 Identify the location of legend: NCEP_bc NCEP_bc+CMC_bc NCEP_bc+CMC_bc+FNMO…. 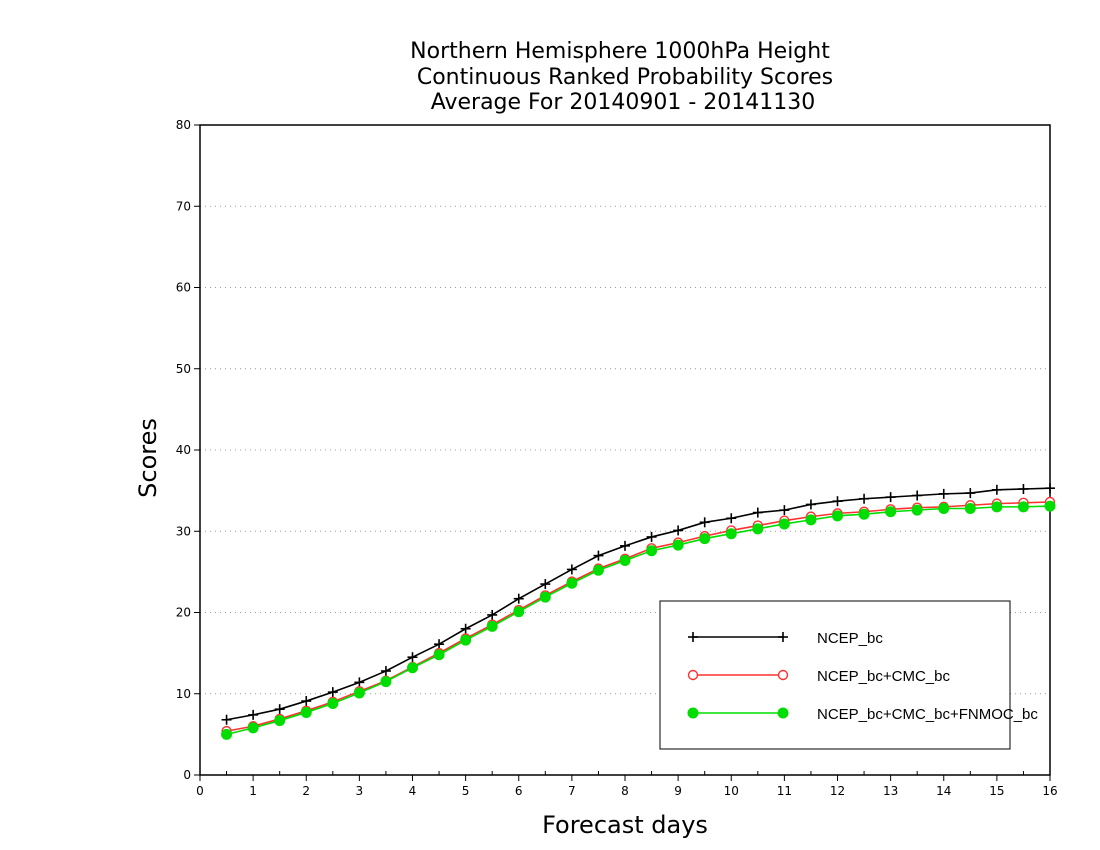
(848, 675).